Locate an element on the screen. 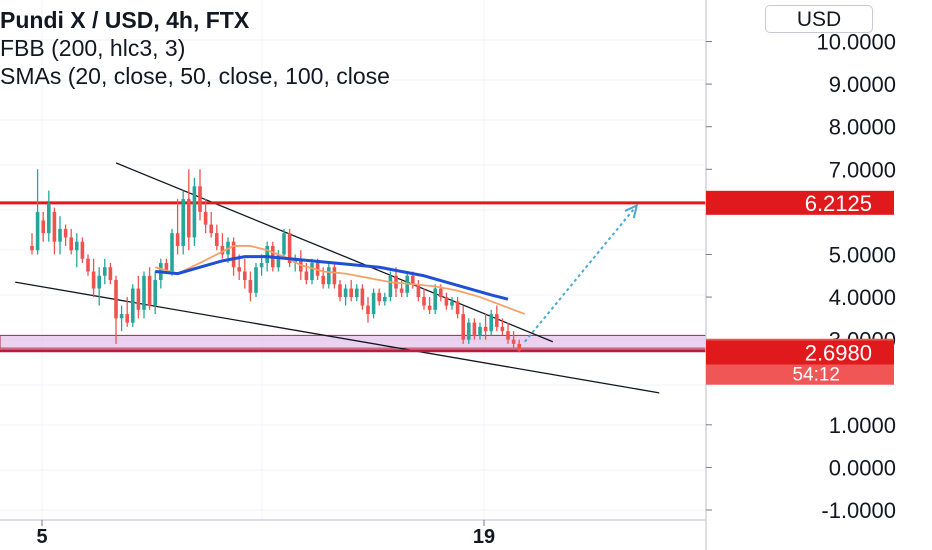 The height and width of the screenshot is (550, 932). y-tick-label: 4.0000 is located at coordinates (862, 297).